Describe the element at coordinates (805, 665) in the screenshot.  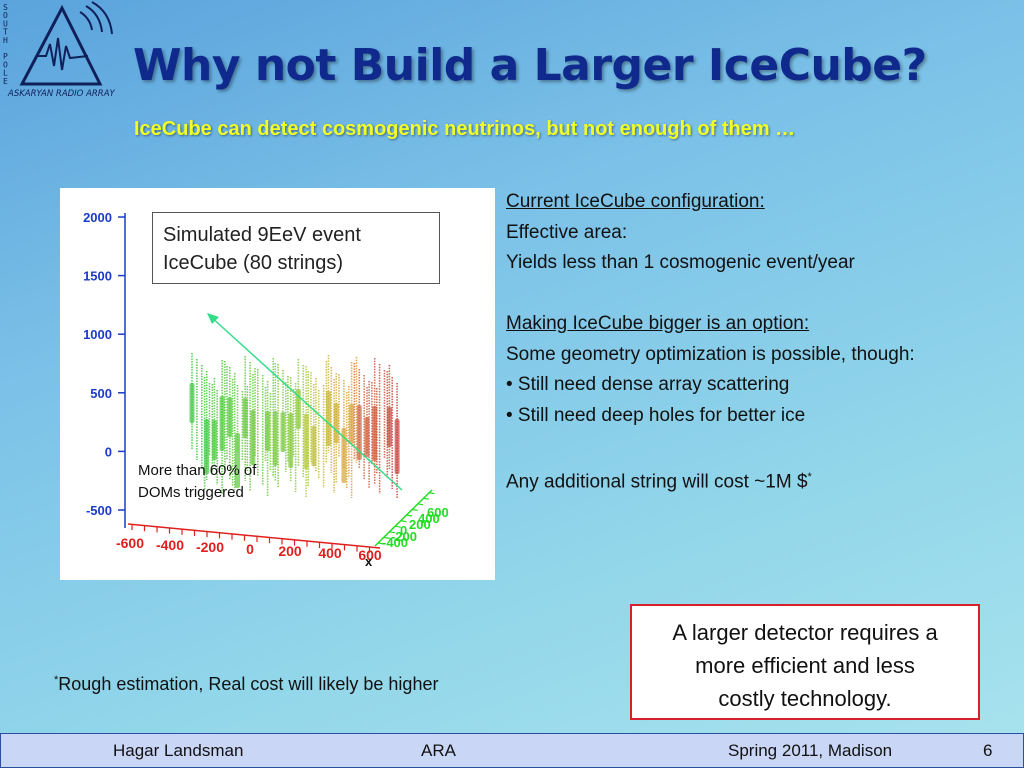
I see `callout-line: more efficient and less` at that location.